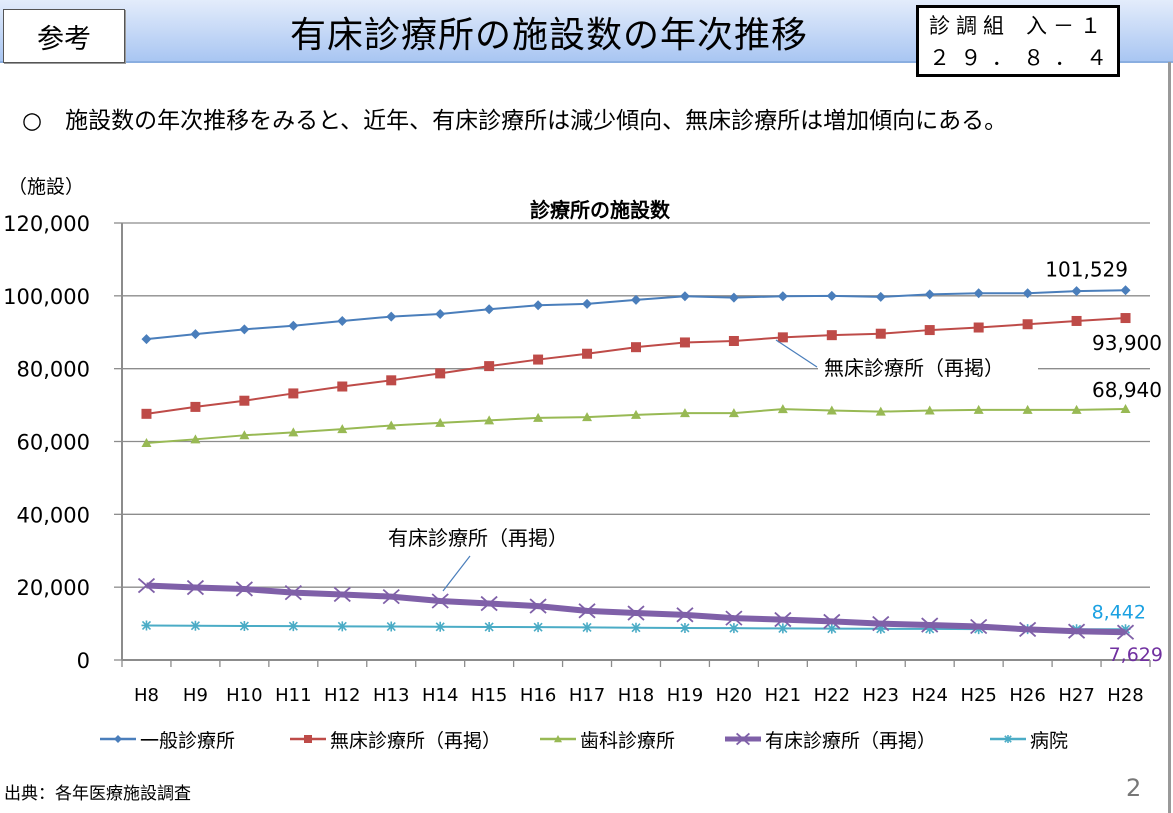  Describe the element at coordinates (53, 370) in the screenshot. I see `y-tick-label: 80,000` at that location.